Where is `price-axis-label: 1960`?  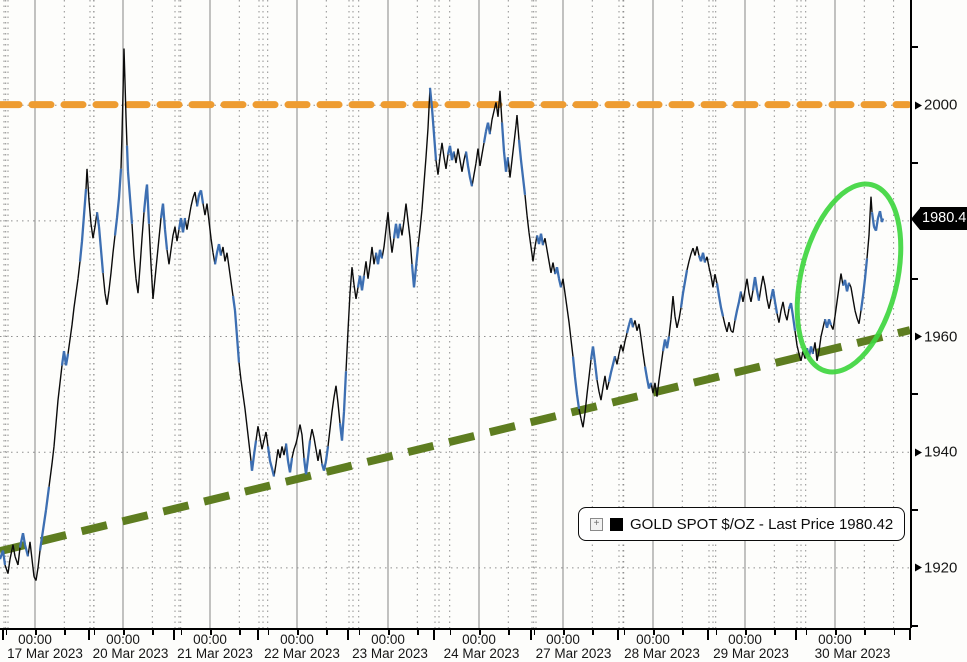 price-axis-label: 1960 is located at coordinates (936, 336).